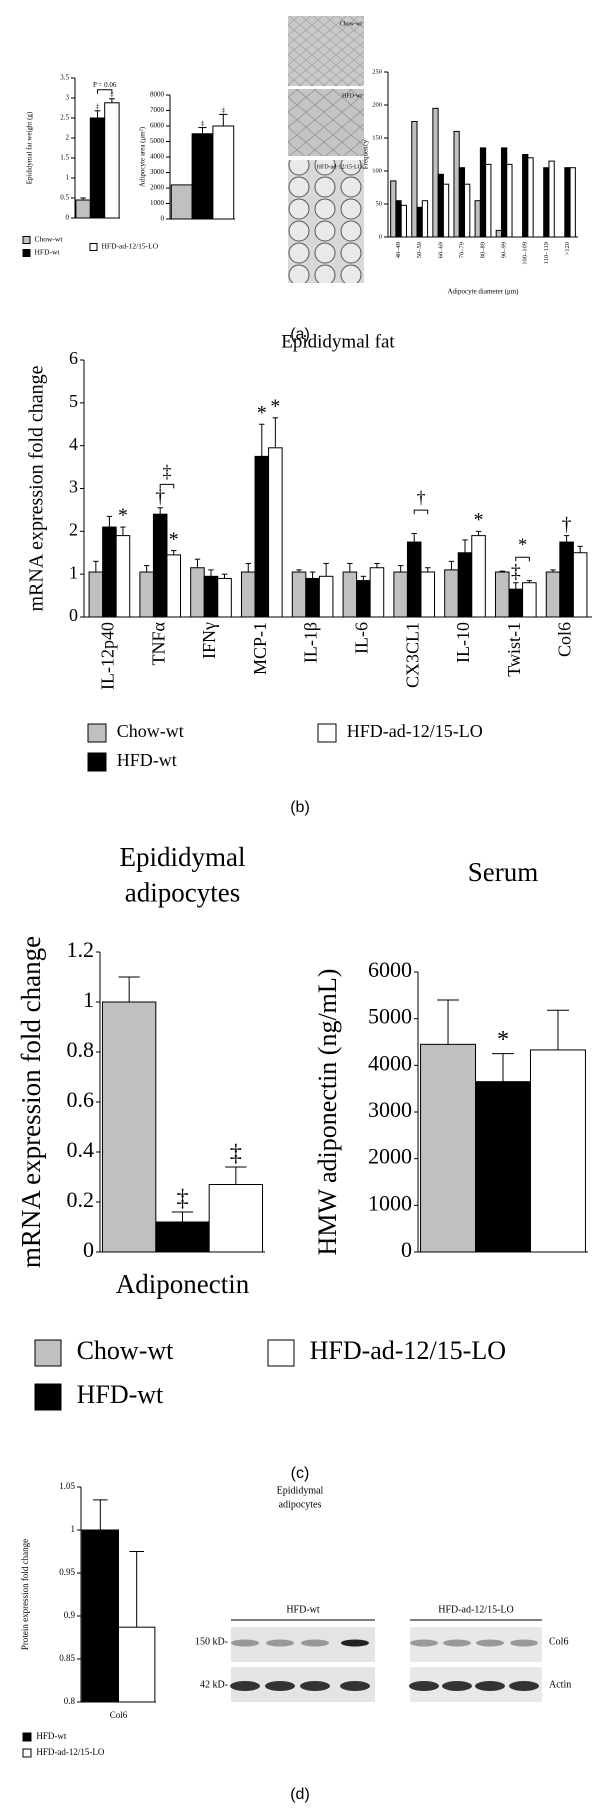 The image size is (600, 1813). What do you see at coordinates (182, 892) in the screenshot?
I see `chart-title: adipocytes` at bounding box center [182, 892].